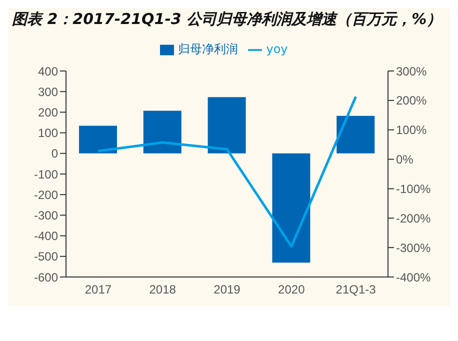 The image size is (458, 341). Describe the element at coordinates (412, 71) in the screenshot. I see `y2-tick-label: 300%` at that location.